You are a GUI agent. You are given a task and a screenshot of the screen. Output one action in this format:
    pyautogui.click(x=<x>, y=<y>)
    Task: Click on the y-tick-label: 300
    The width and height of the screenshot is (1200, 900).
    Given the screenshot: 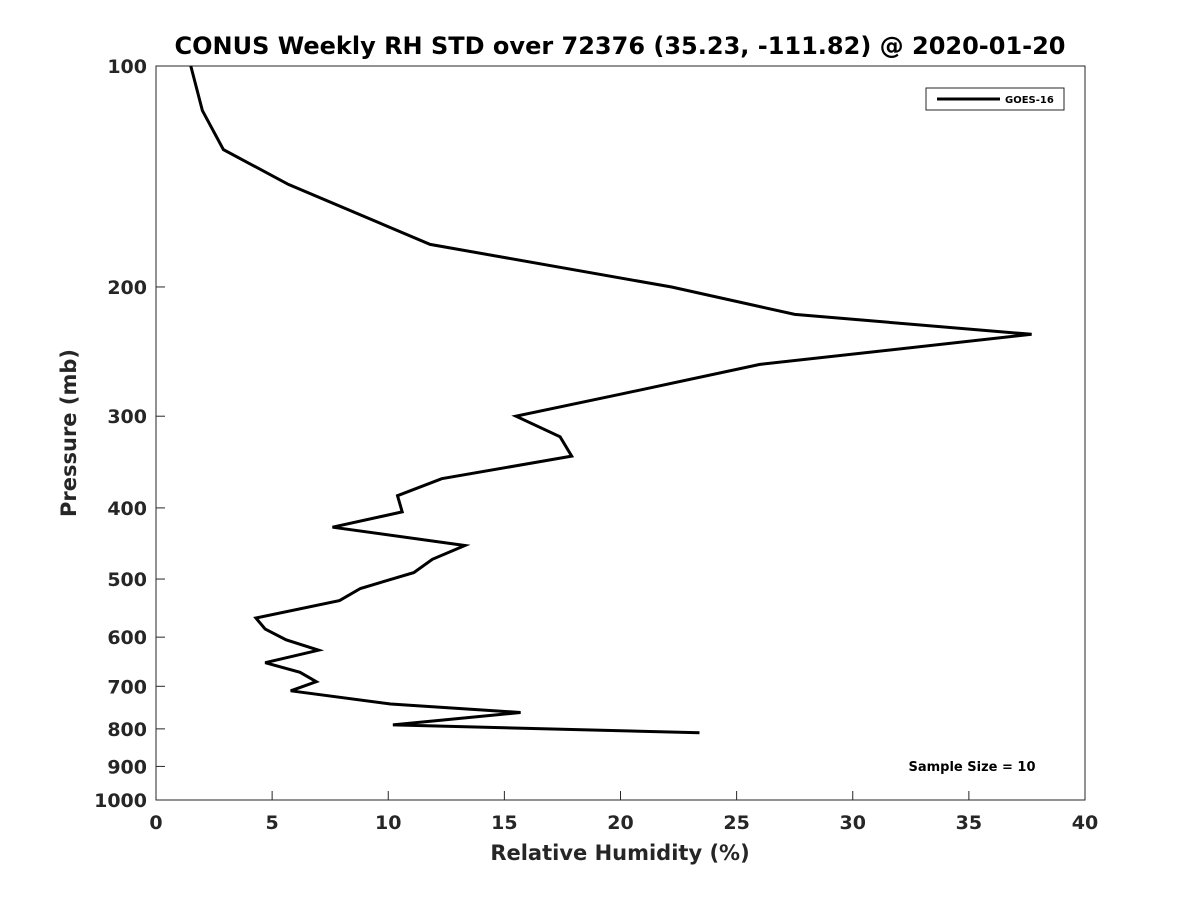 What is the action you would take?
    pyautogui.click(x=127, y=417)
    